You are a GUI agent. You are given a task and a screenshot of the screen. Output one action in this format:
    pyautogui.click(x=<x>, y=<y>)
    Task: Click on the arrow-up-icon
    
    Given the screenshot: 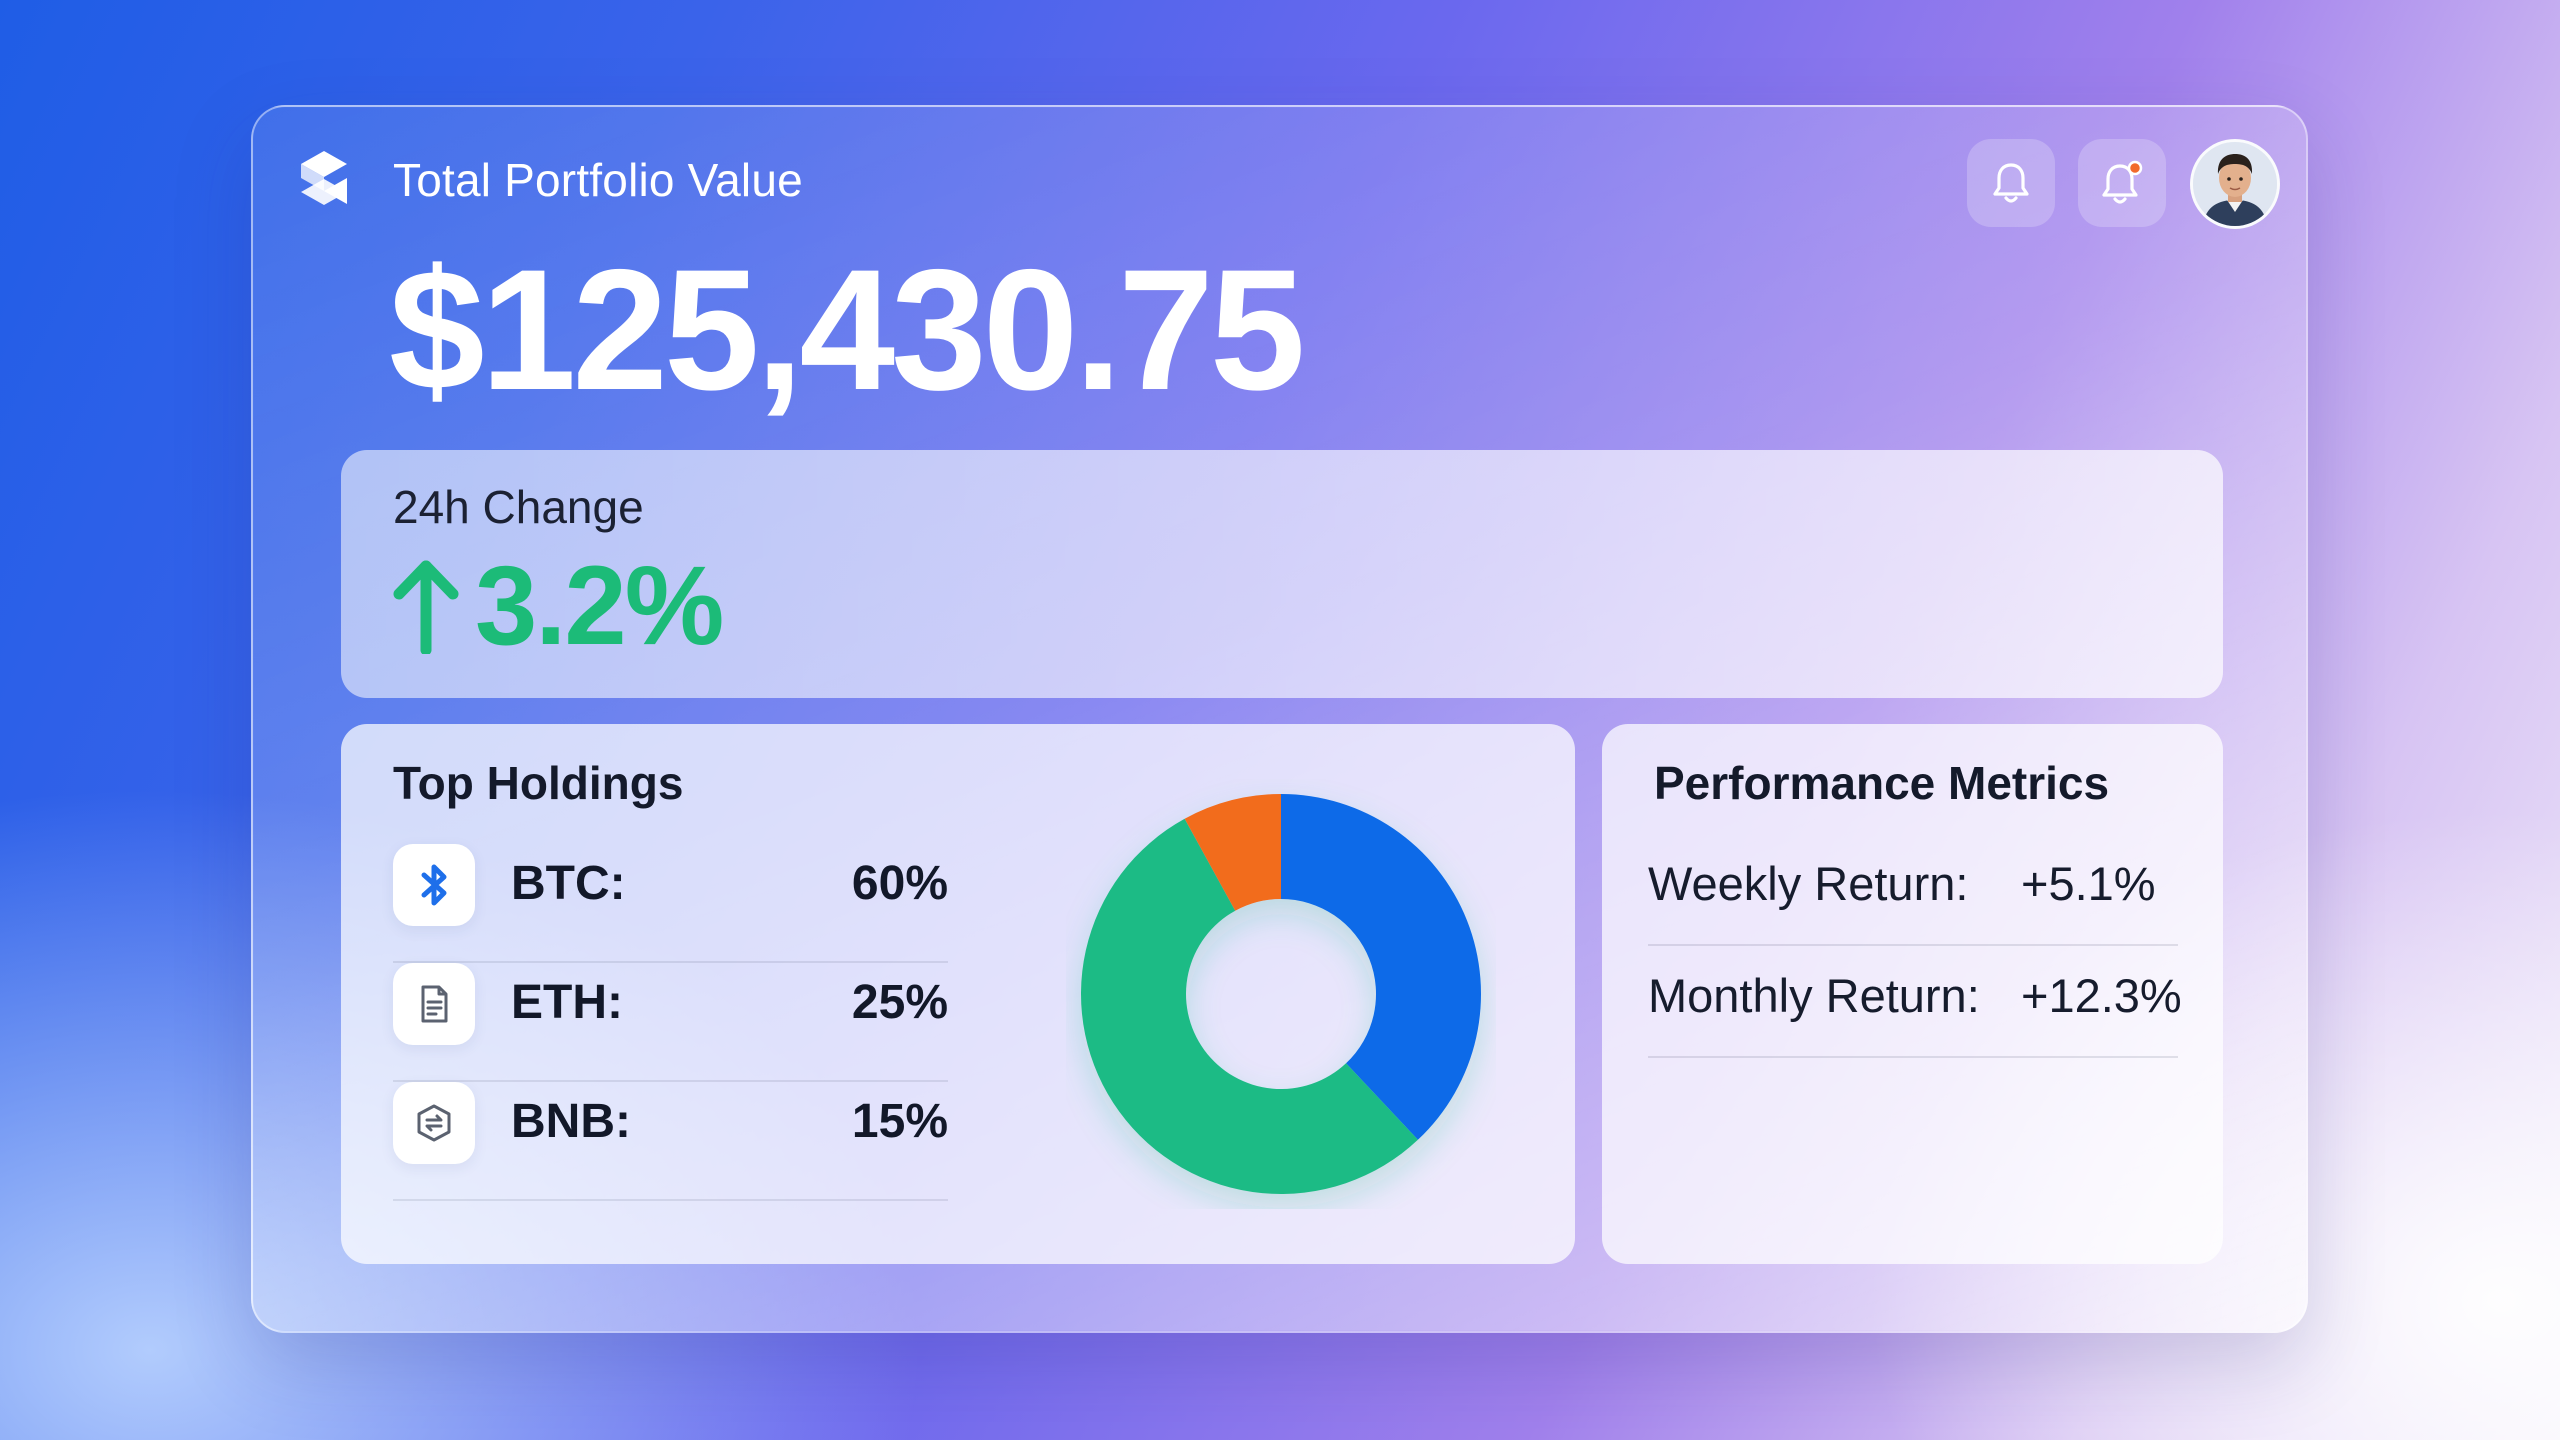 What is the action you would take?
    pyautogui.click(x=426, y=607)
    